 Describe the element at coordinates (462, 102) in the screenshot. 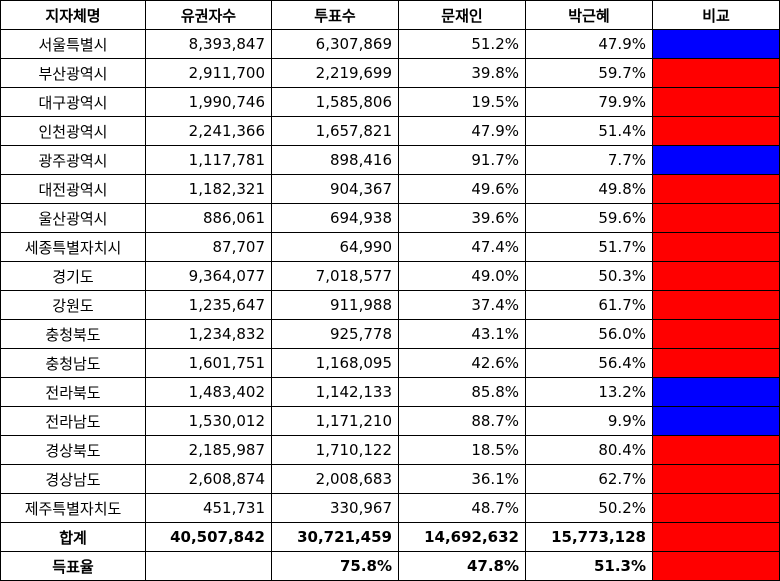

I see `moon-cell: 19.5%` at that location.